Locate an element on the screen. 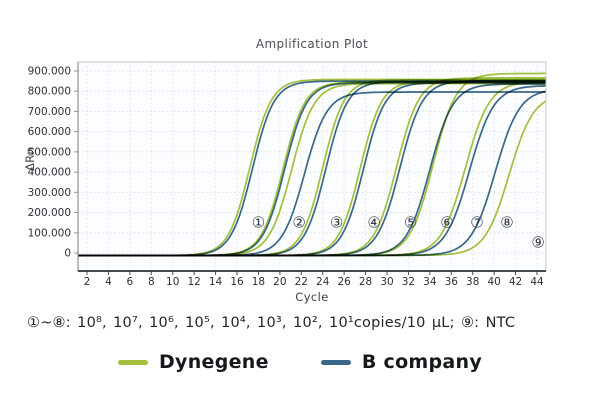 Image resolution: width=600 pixels, height=402 pixels. x-axis-title: Cycle is located at coordinates (312, 297).